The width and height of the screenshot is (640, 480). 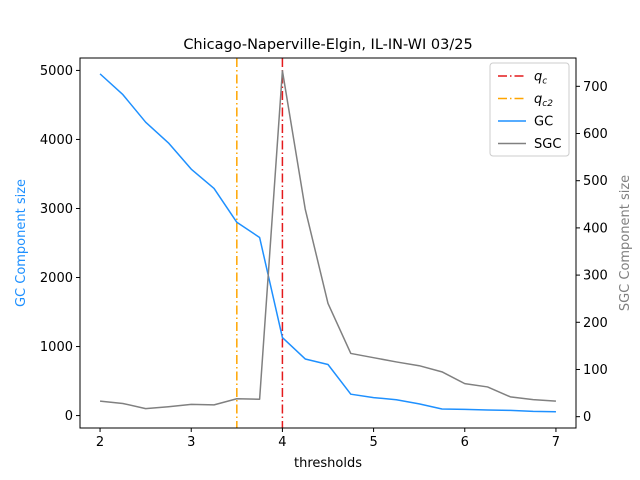 What do you see at coordinates (547, 144) in the screenshot?
I see `legend-label: SGC` at bounding box center [547, 144].